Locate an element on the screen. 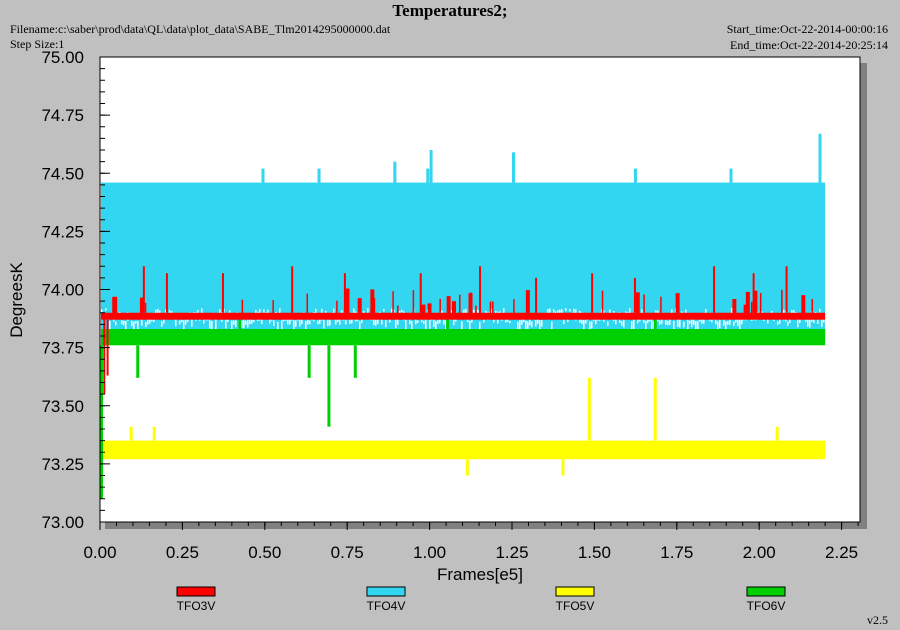 This screenshot has width=900, height=630. x-tick-label: 0.25 is located at coordinates (182, 552).